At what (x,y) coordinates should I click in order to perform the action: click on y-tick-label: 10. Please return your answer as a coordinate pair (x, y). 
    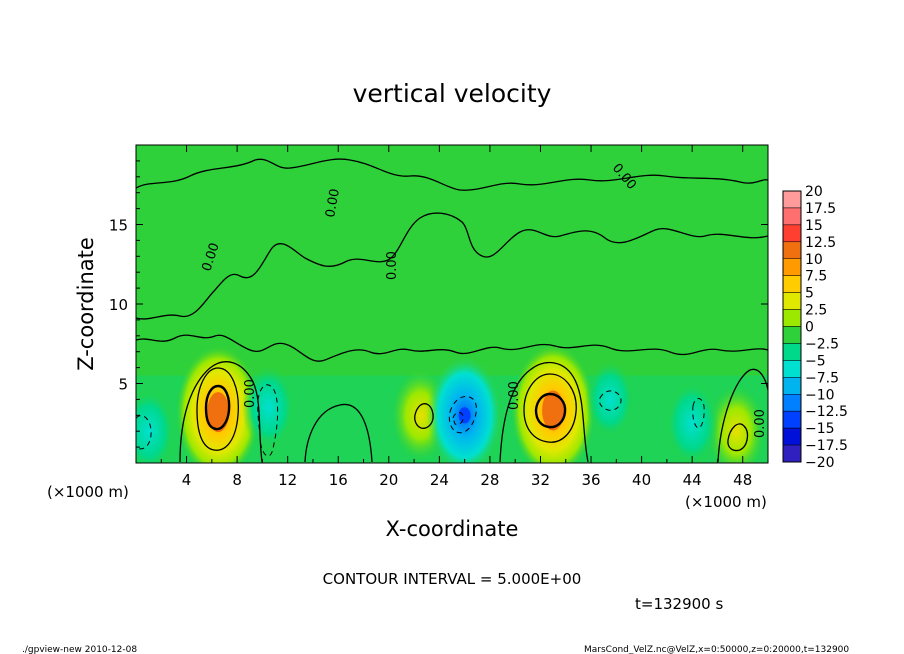
    Looking at the image, I should click on (118, 305).